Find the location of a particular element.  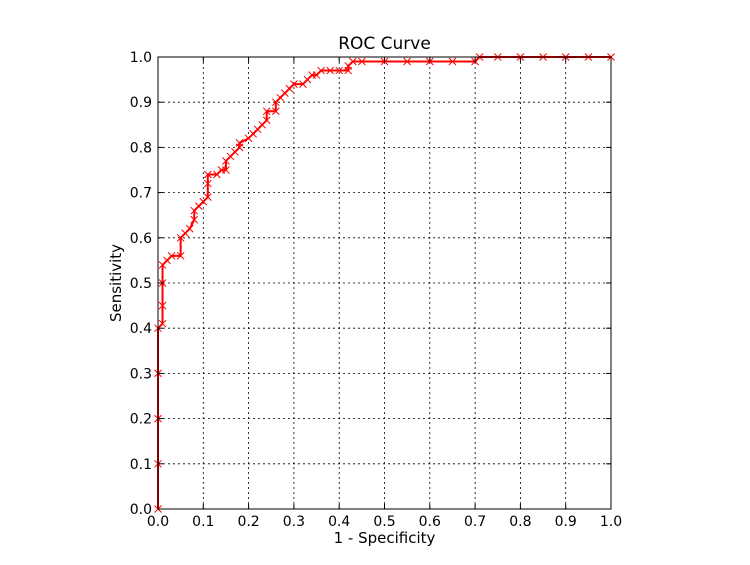

x-tick-label: 0.6 is located at coordinates (430, 522).